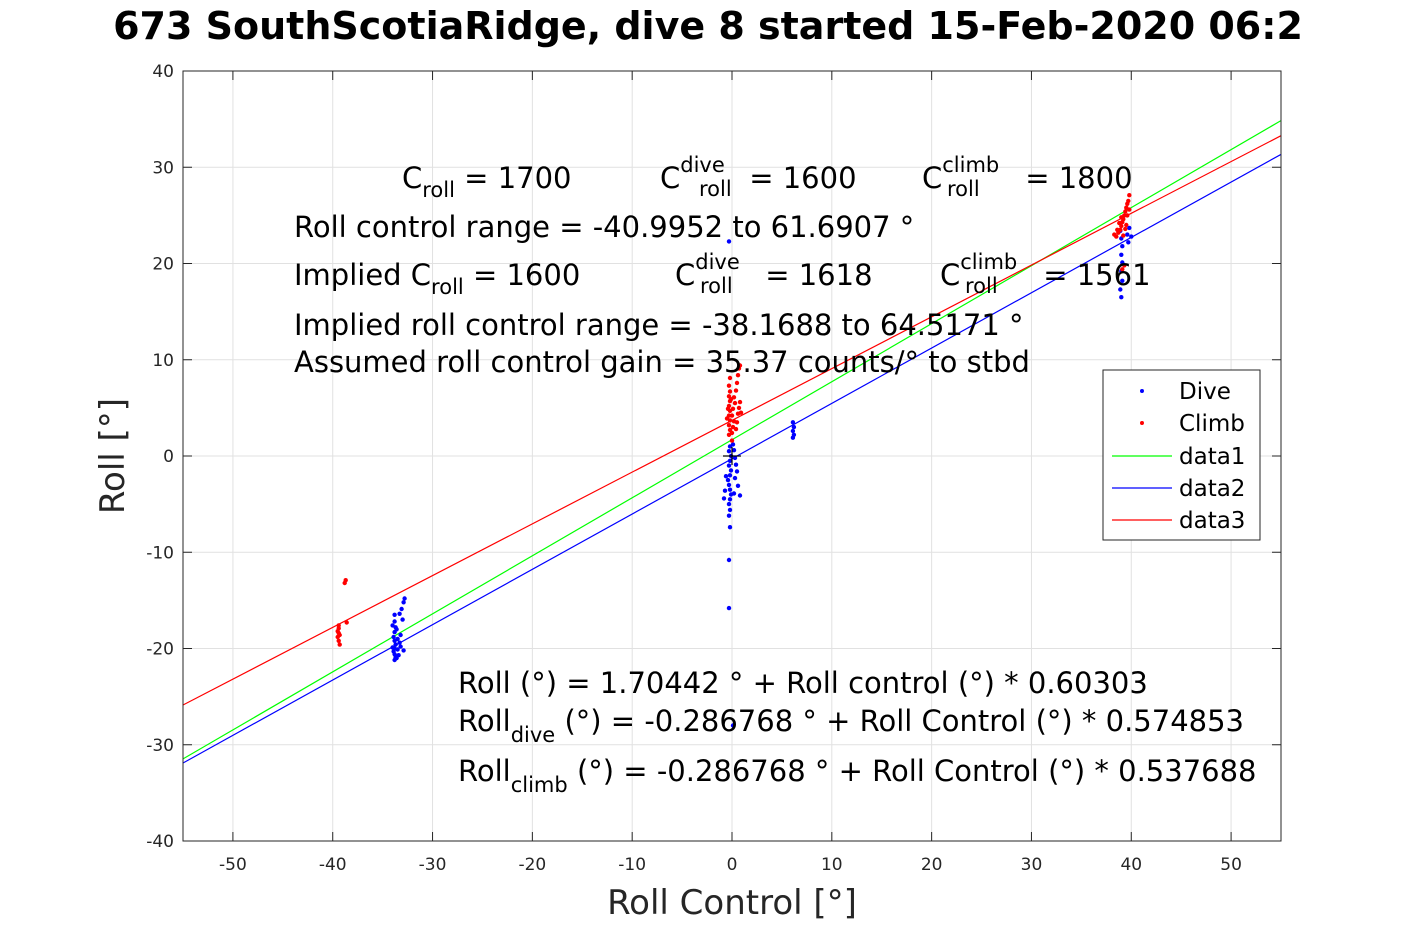 The image size is (1417, 945). I want to click on y-tick-label: -20, so click(160, 650).